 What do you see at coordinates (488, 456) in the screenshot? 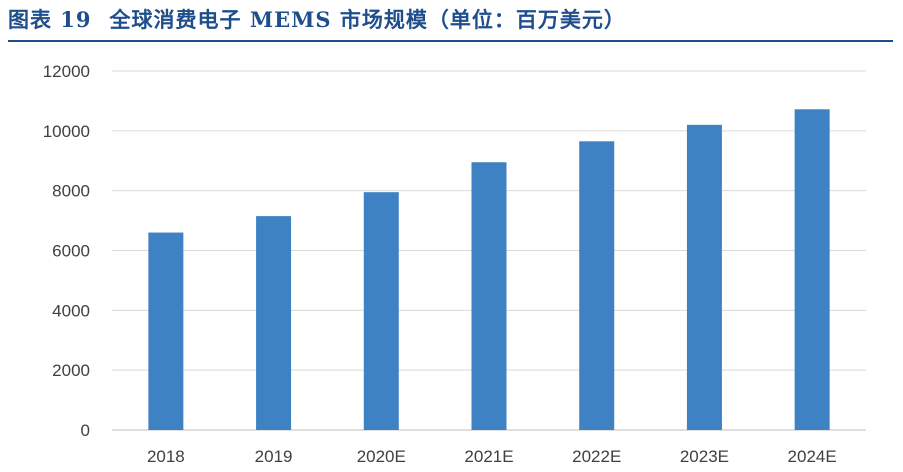
I see `x-tick-label: 2021E` at bounding box center [488, 456].